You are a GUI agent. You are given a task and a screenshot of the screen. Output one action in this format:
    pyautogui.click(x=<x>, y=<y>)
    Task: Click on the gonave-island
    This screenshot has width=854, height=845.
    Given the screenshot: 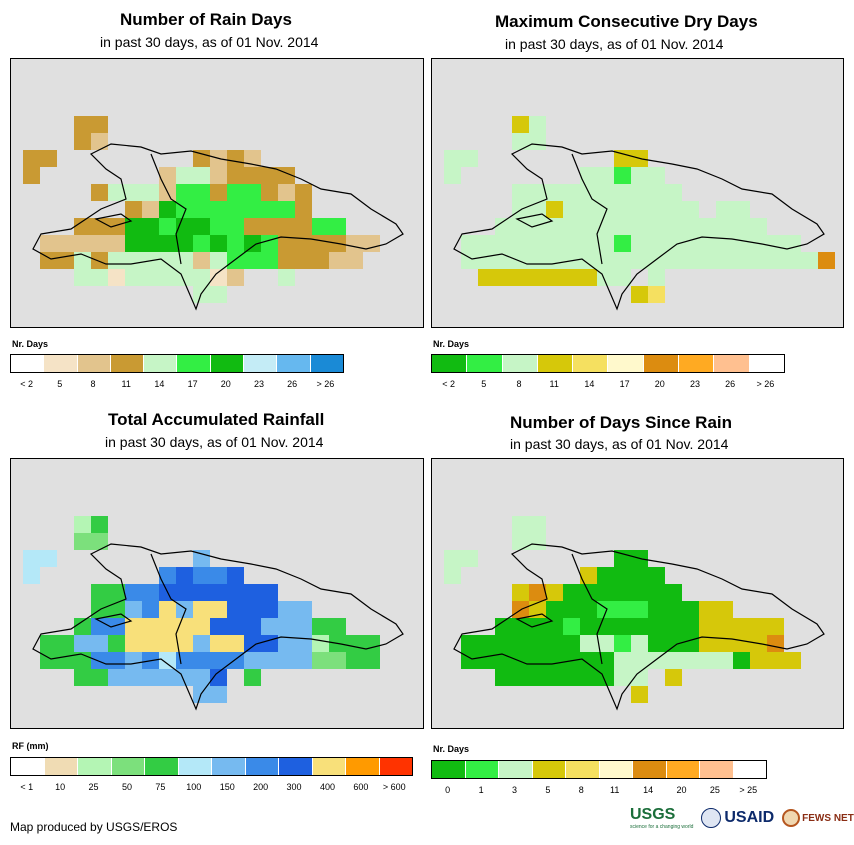 What is the action you would take?
    pyautogui.click(x=113, y=220)
    